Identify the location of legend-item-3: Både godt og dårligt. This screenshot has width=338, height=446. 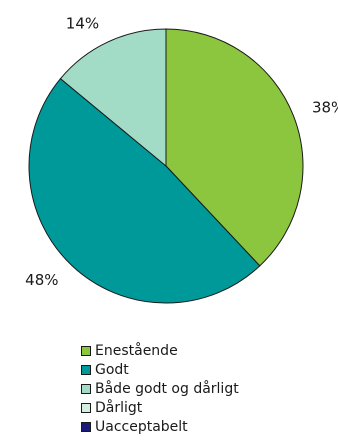
(160, 388).